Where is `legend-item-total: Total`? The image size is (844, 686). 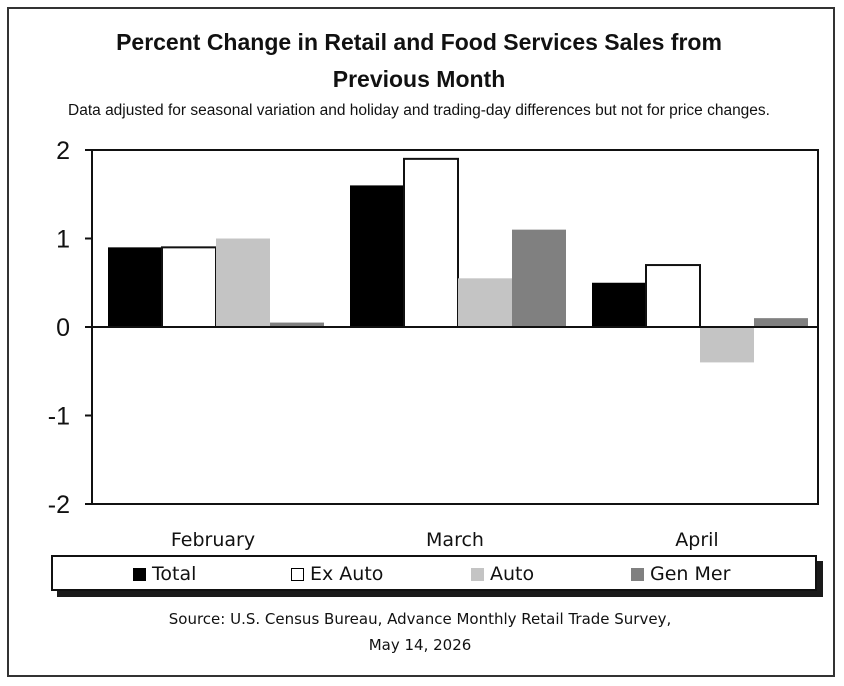
legend-item-total: Total is located at coordinates (164, 574).